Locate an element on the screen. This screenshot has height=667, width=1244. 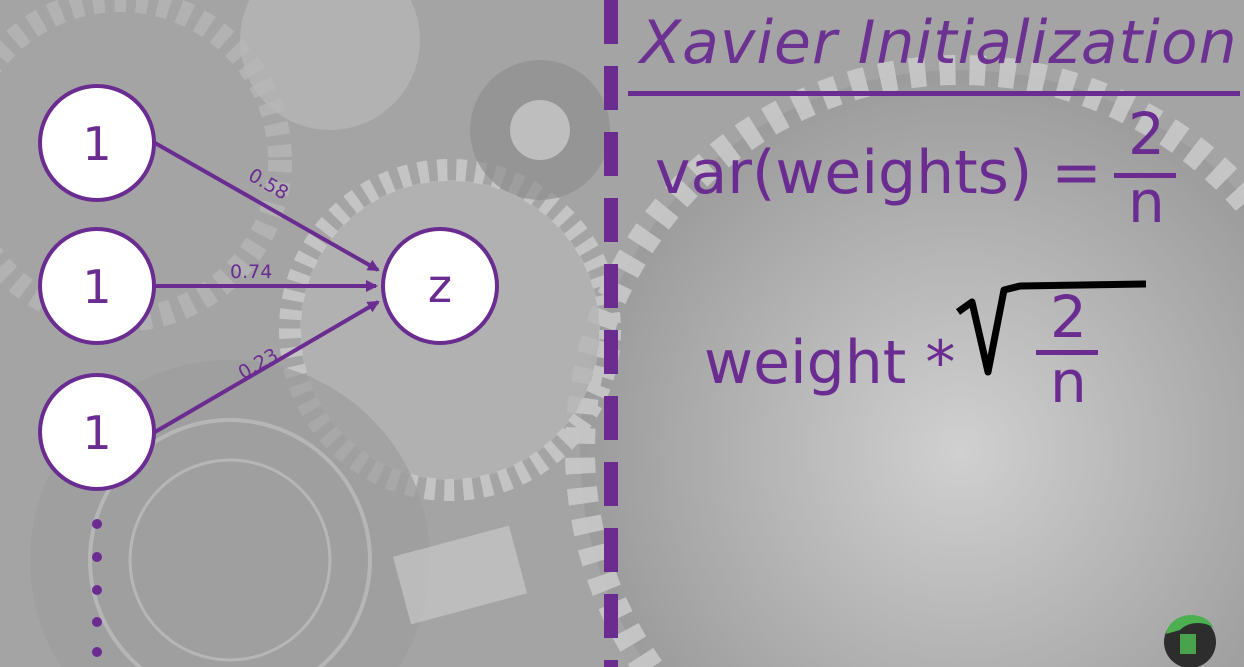
weight-formula-lhs: weight * is located at coordinates (830, 363).